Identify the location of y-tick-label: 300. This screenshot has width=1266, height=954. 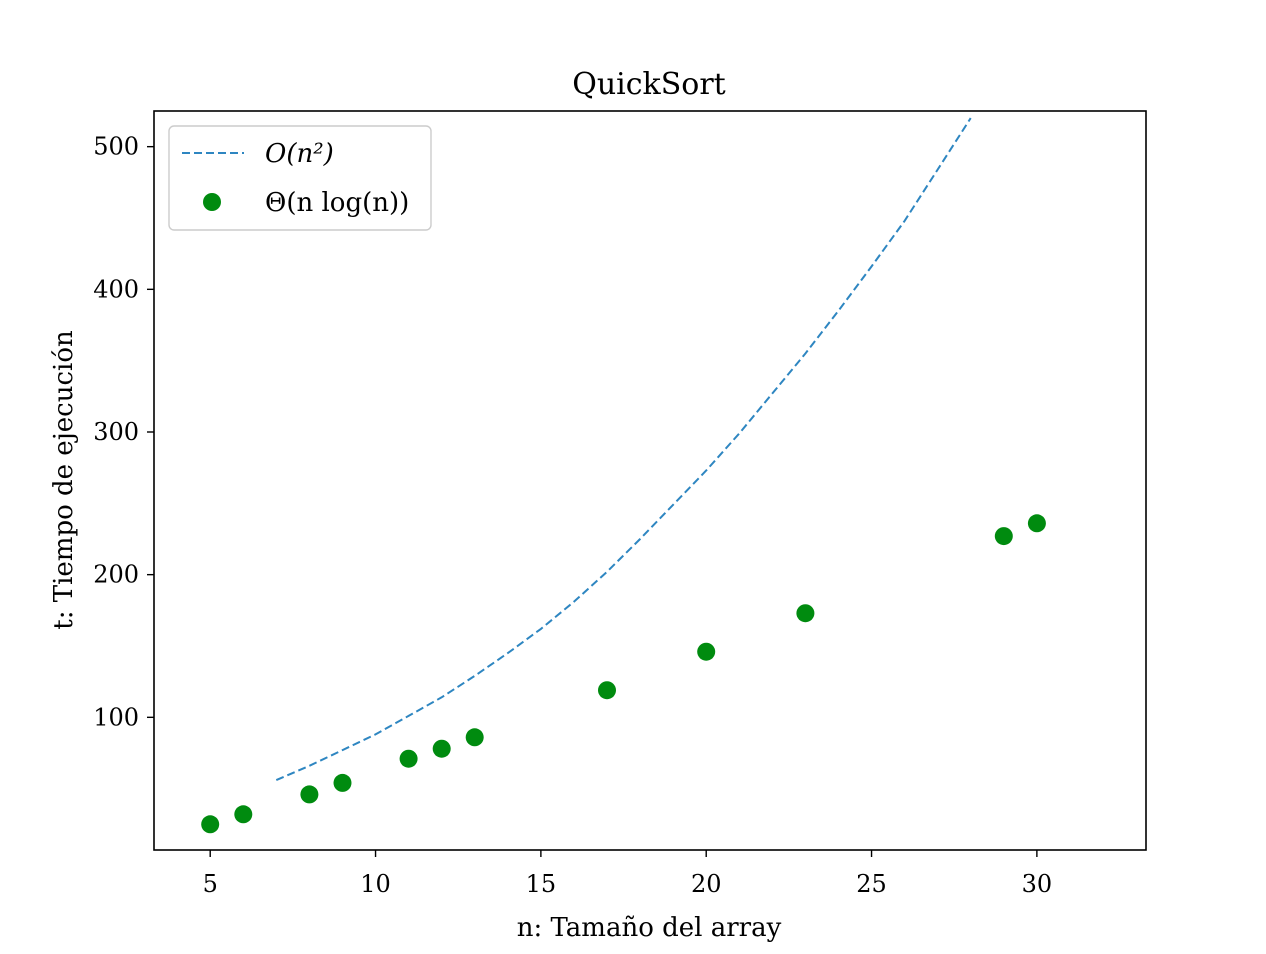
(116, 432).